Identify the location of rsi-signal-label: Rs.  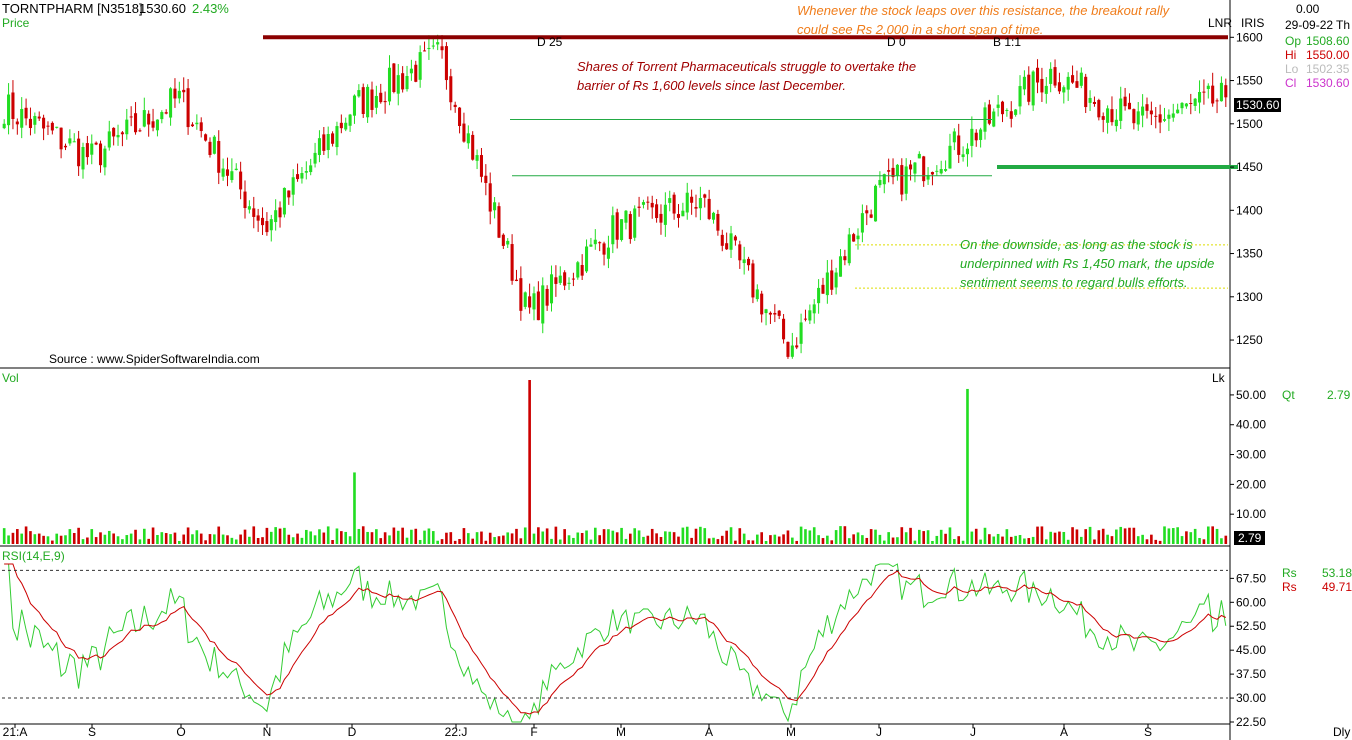
(1289, 587).